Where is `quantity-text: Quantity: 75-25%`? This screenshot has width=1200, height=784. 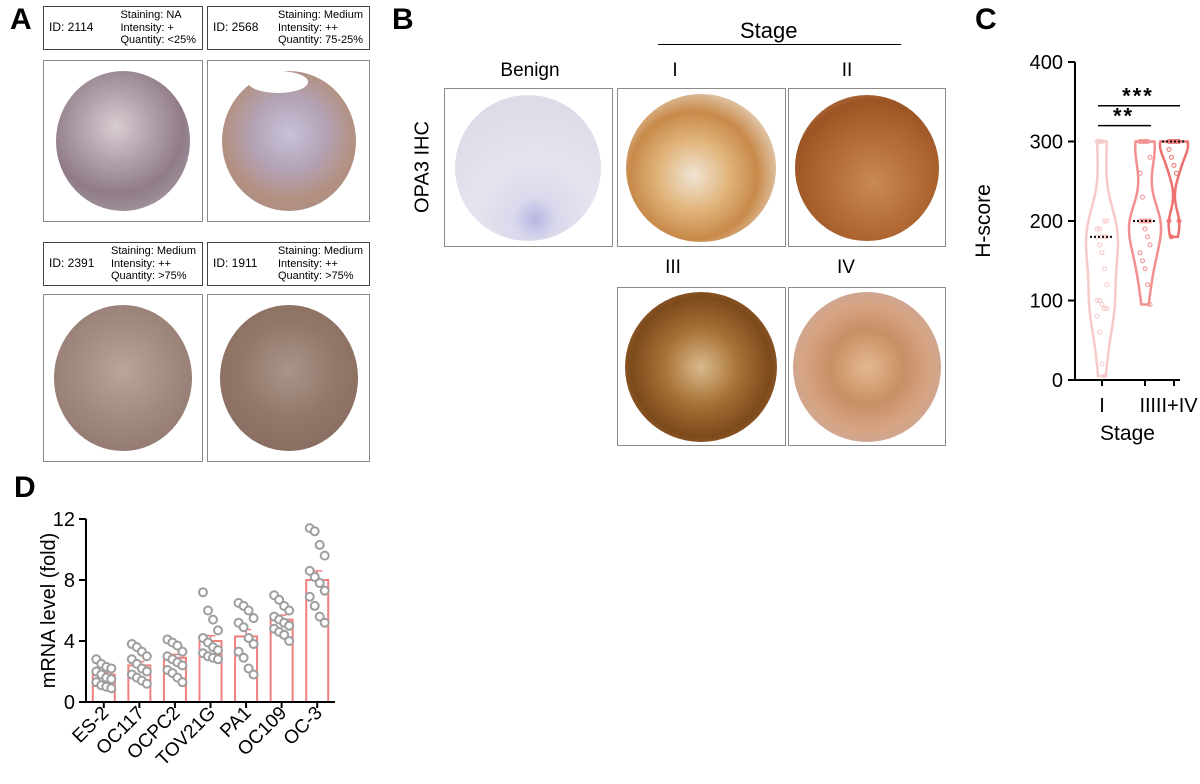 quantity-text: Quantity: 75-25% is located at coordinates (320, 40).